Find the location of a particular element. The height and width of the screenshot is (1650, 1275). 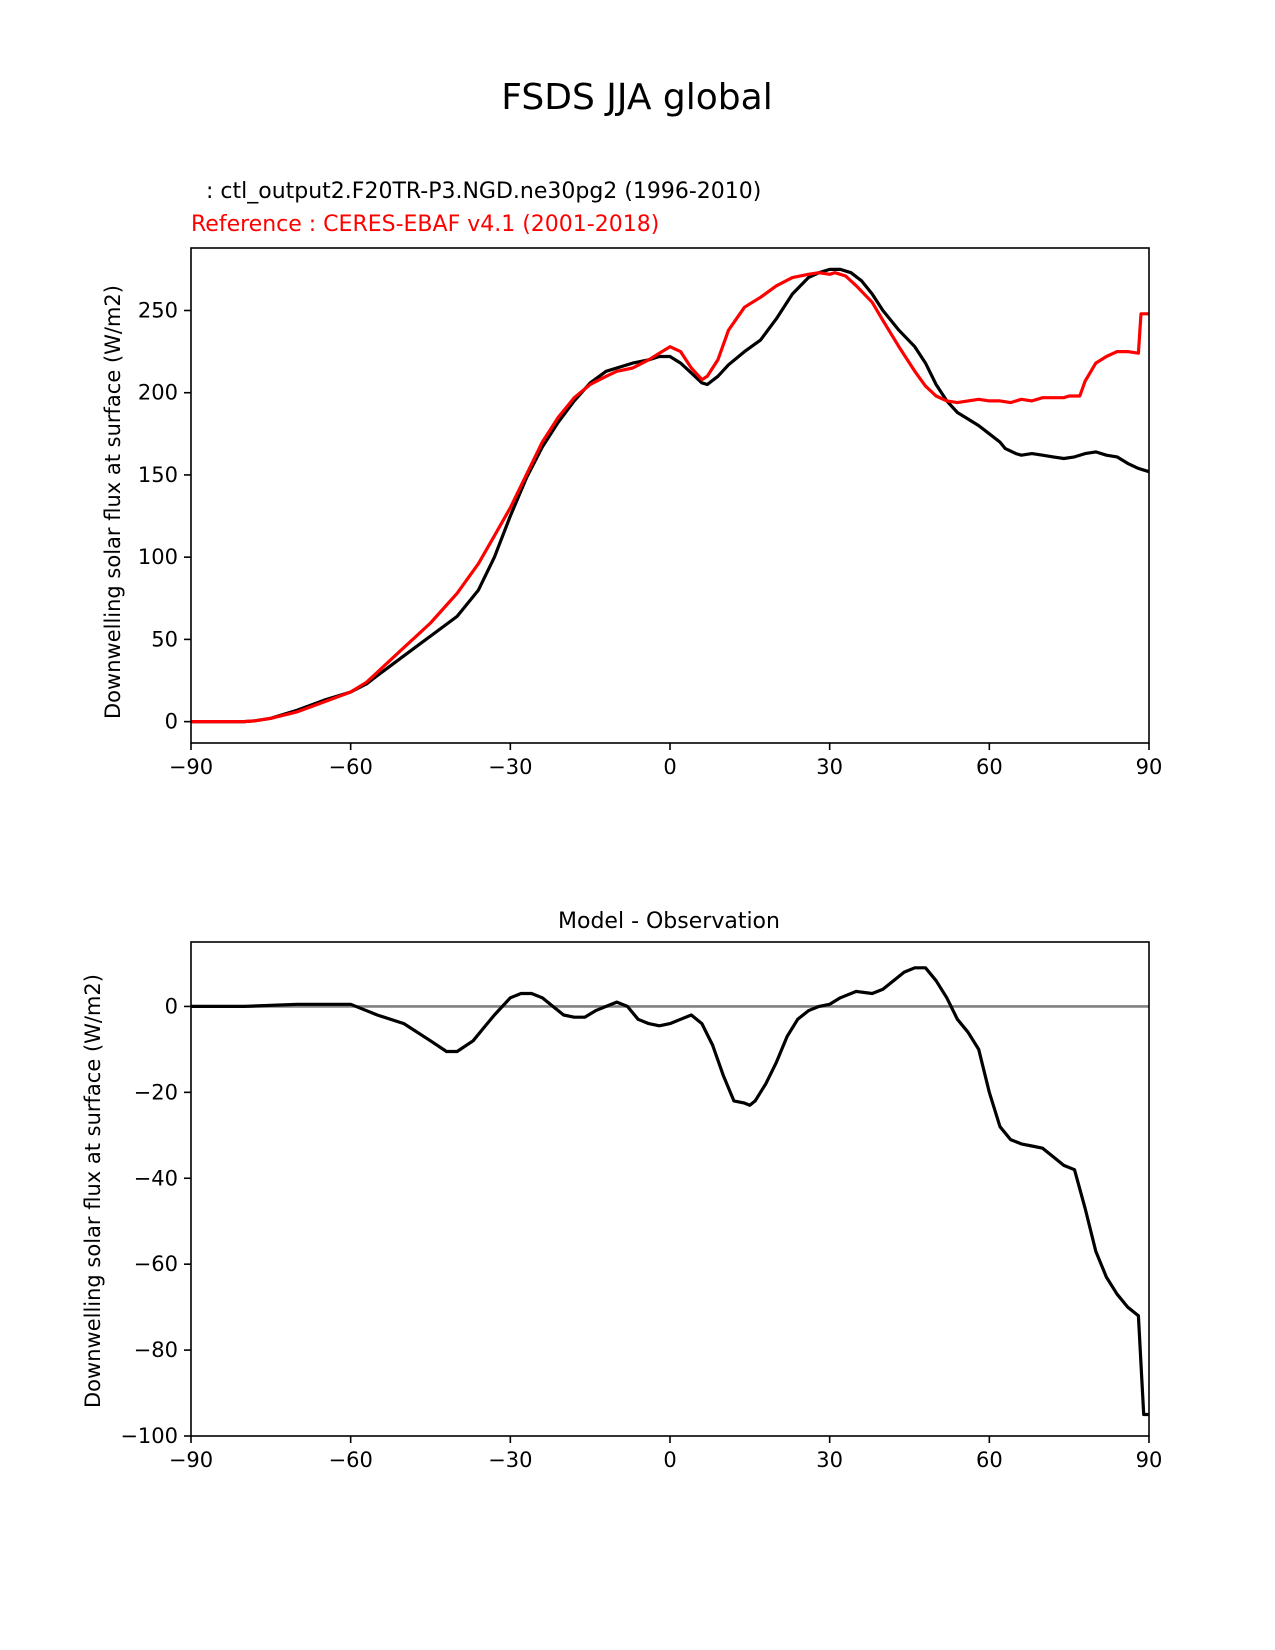

bottom-ylabel: Downwelling solar flux at surface (W/m2) is located at coordinates (93, 1191).